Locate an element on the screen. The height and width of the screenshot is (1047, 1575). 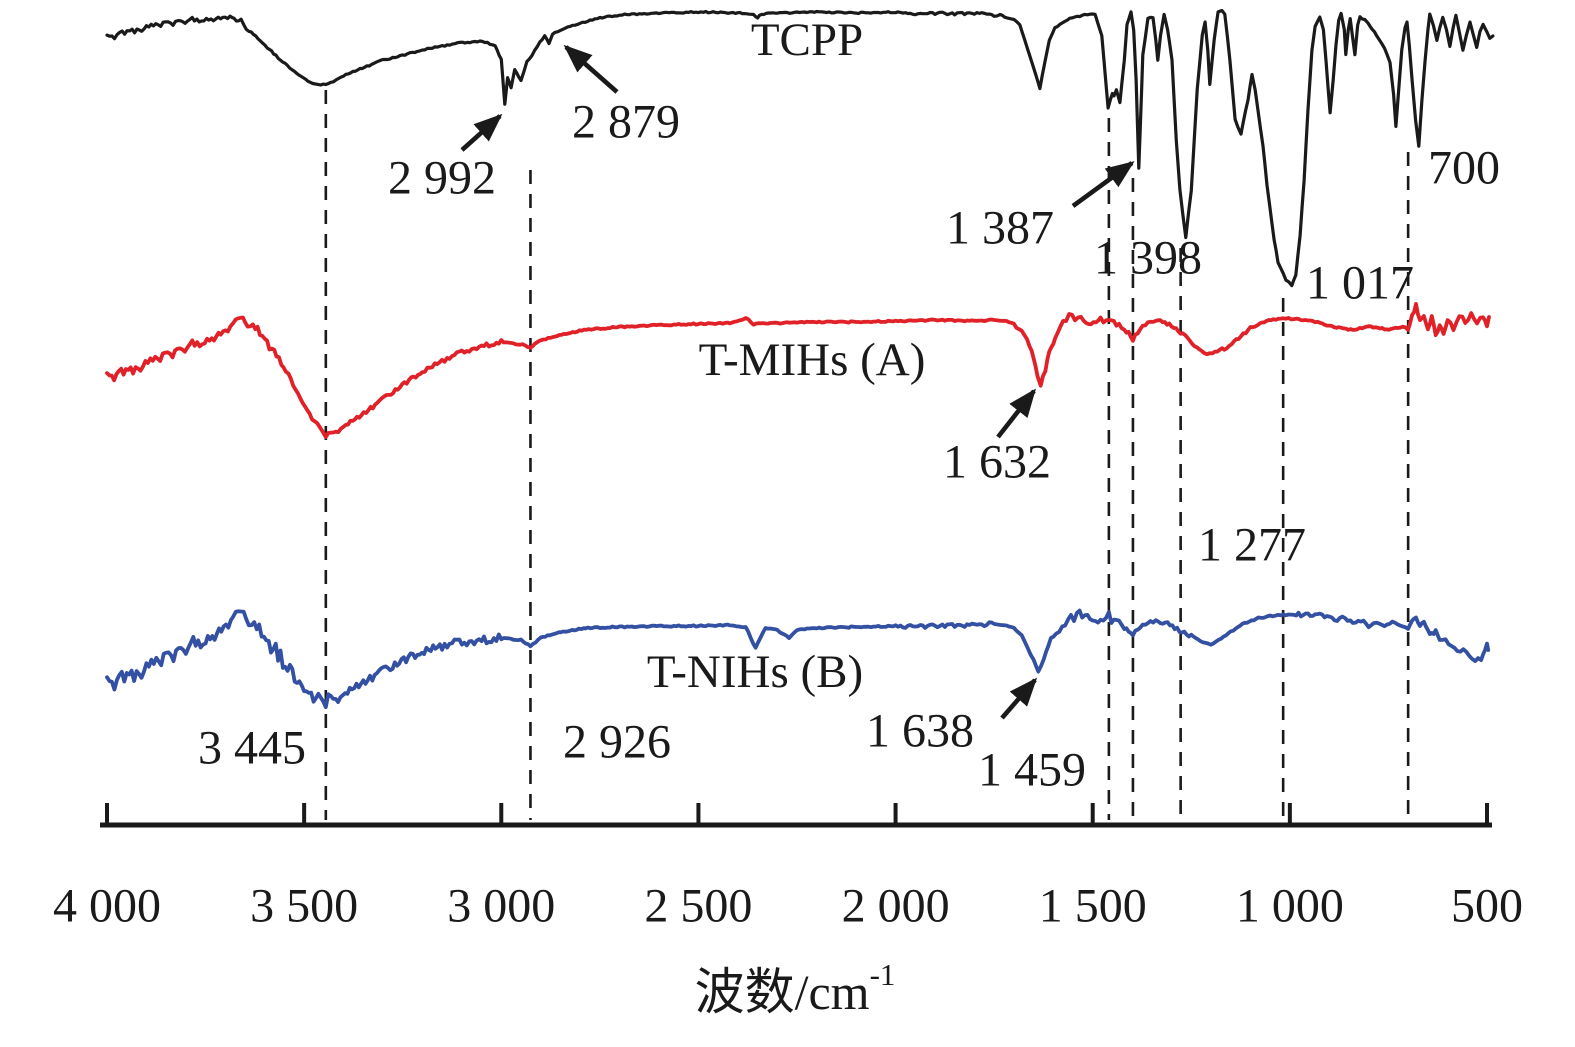
x-tick-label-3000: 3 000 is located at coordinates (501, 906).